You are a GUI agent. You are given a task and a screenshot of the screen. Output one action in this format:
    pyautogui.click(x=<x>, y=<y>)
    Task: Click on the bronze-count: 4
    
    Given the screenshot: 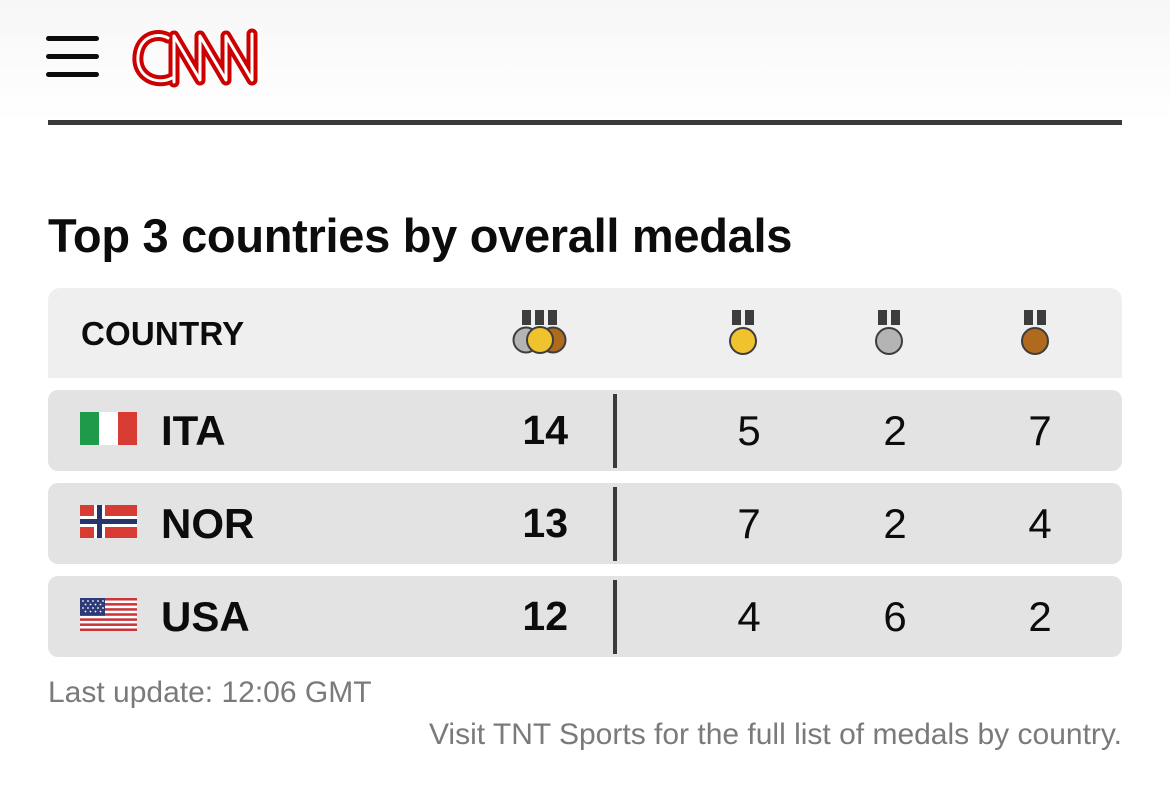 What is the action you would take?
    pyautogui.click(x=1040, y=523)
    